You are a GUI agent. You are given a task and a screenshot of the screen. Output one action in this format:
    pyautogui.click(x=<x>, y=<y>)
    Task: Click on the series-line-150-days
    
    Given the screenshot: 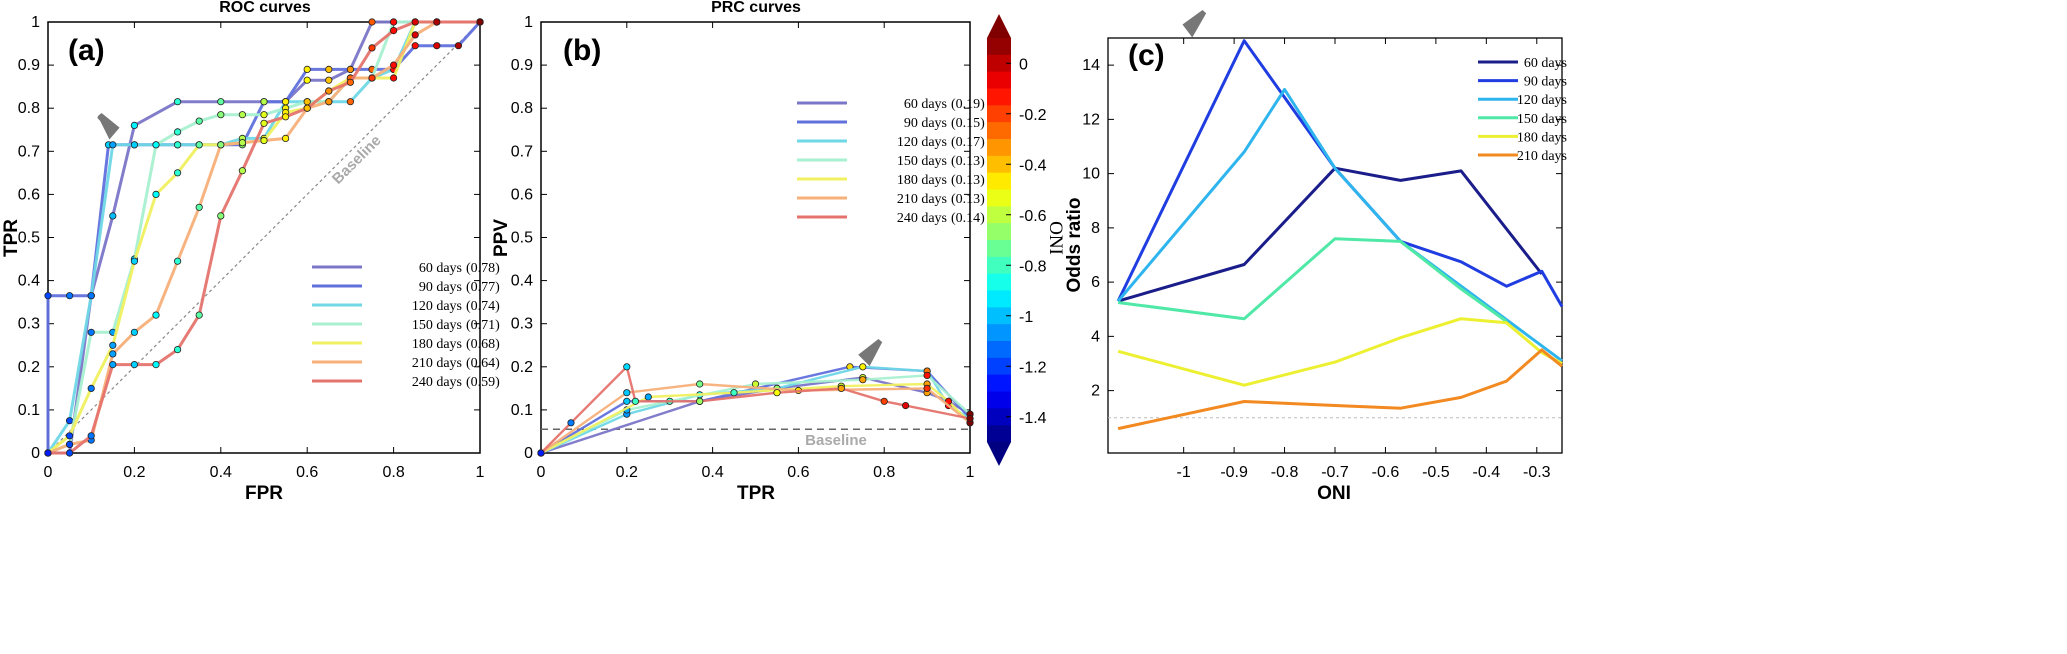 What is the action you would take?
    pyautogui.click(x=1312, y=280)
    